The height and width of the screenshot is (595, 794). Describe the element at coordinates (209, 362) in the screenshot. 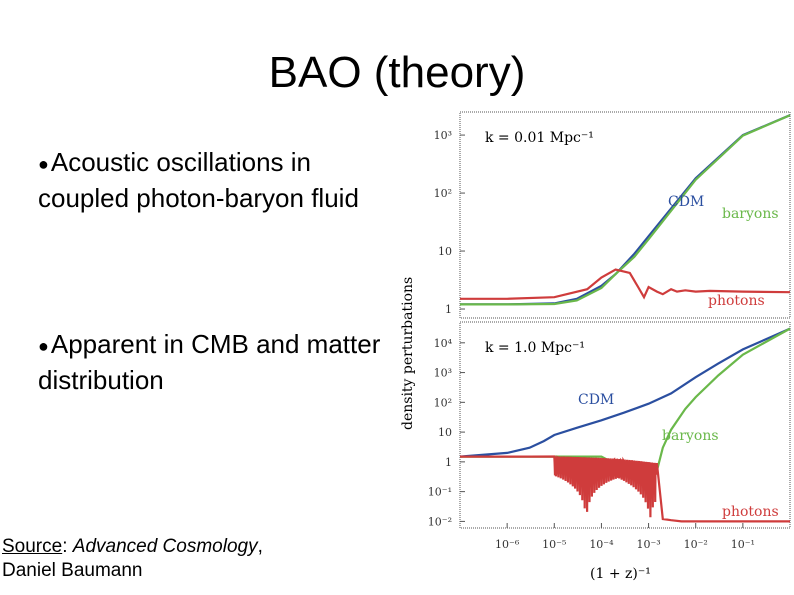

I see `bullet-text: Apparent in CMB and matter distribution` at that location.